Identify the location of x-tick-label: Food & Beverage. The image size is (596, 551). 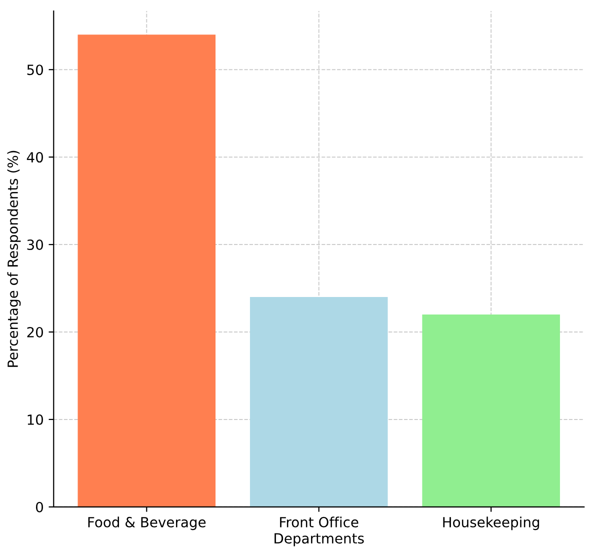
(147, 523).